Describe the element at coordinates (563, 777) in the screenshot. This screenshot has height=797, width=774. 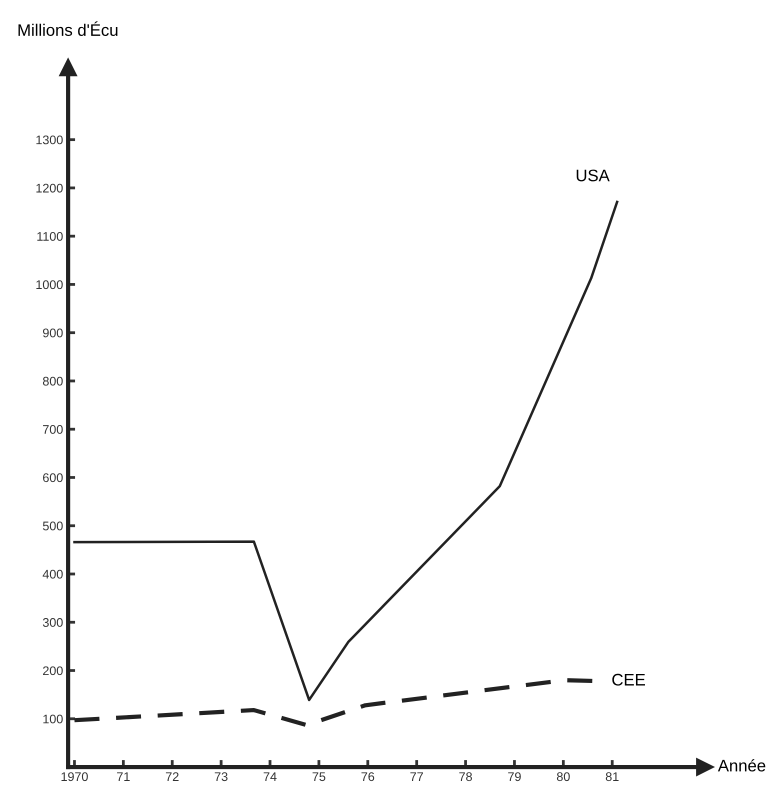
I see `x-tick-label: 80` at that location.